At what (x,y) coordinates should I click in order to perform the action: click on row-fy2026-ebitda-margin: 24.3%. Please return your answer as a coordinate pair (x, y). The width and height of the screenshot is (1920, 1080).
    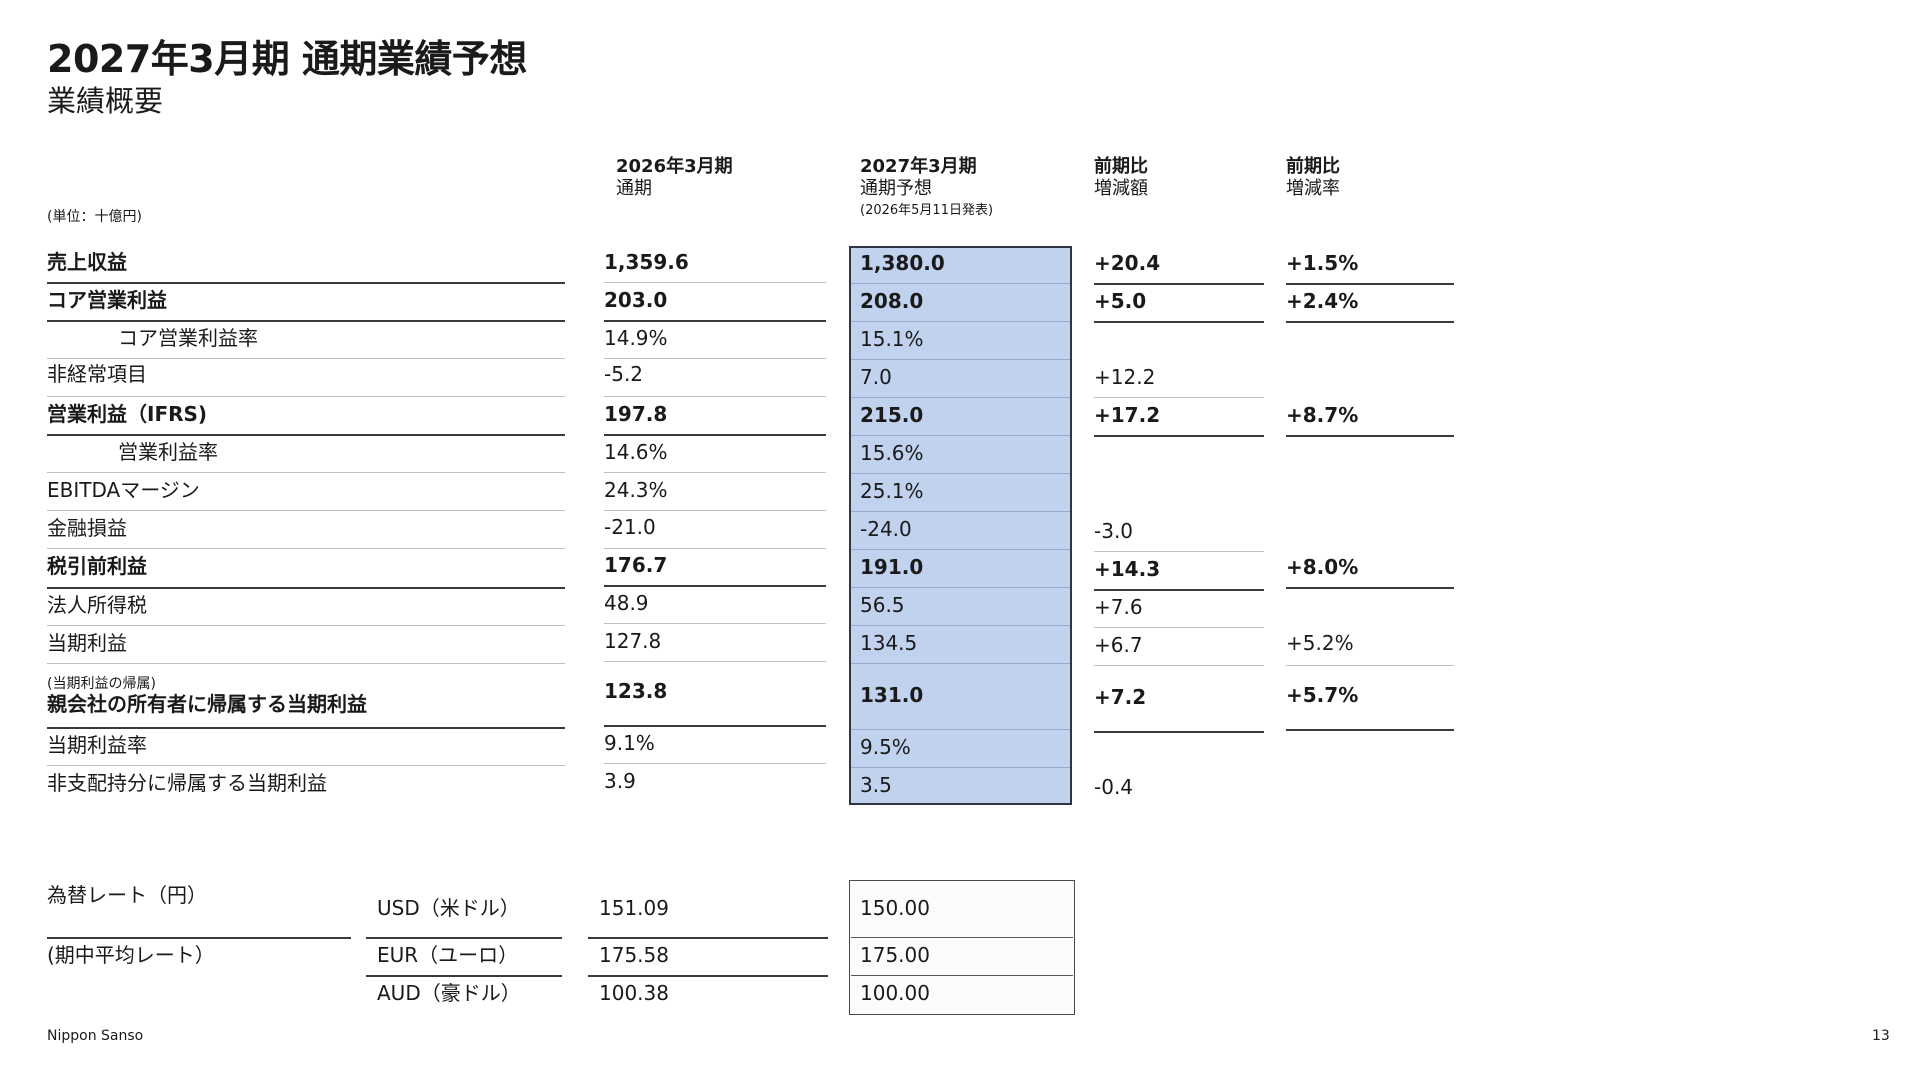
    Looking at the image, I should click on (636, 490).